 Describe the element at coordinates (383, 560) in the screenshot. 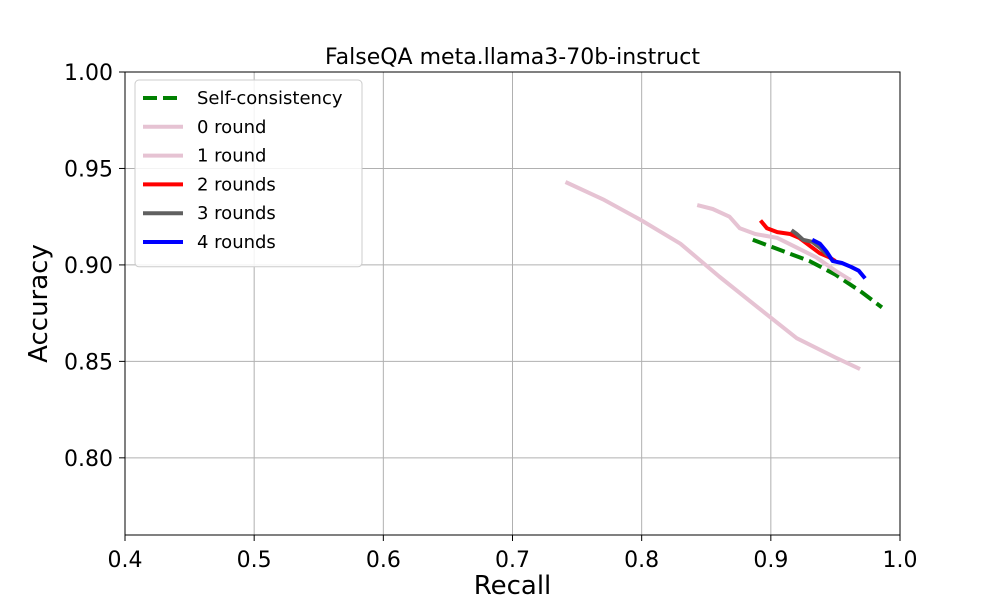

I see `x-tick-label: 0.6` at that location.